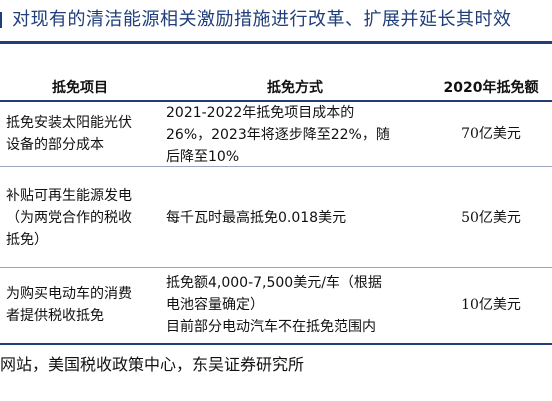 The width and height of the screenshot is (552, 401). Describe the element at coordinates (276, 344) in the screenshot. I see `bottom-rule` at that location.